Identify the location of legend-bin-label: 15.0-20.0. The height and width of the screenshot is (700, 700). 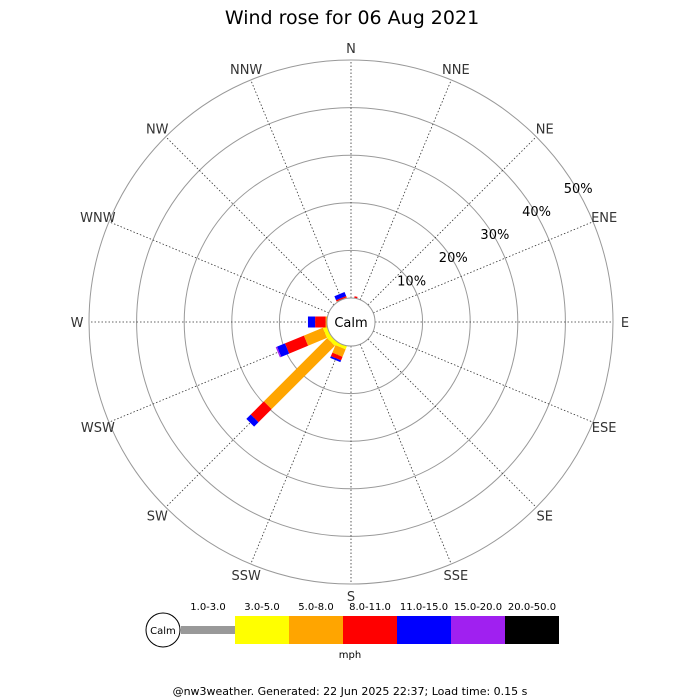
(478, 607).